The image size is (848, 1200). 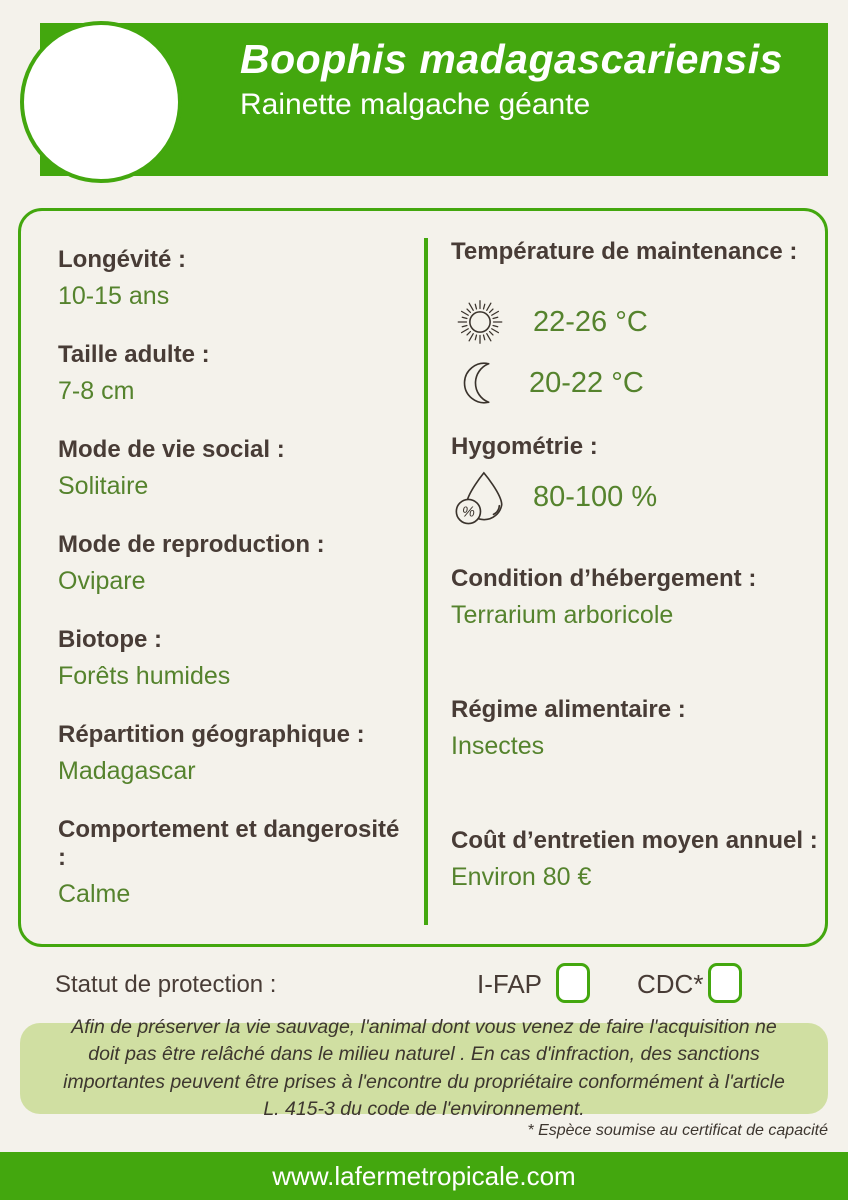 I want to click on protection-status-label: Statut de protection :, so click(x=166, y=984).